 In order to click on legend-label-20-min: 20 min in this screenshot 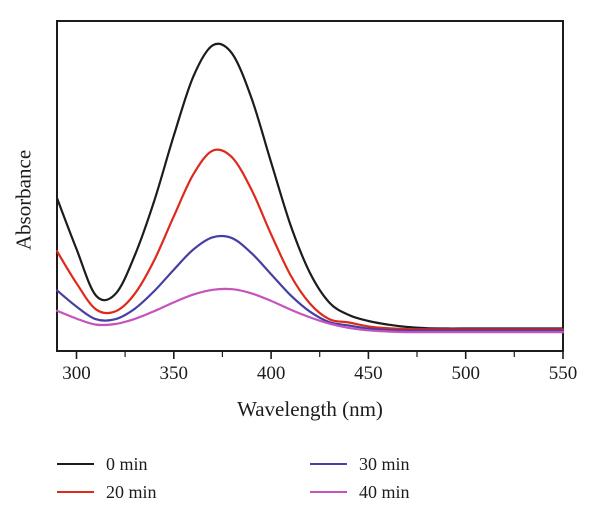, I will do `click(131, 492)`.